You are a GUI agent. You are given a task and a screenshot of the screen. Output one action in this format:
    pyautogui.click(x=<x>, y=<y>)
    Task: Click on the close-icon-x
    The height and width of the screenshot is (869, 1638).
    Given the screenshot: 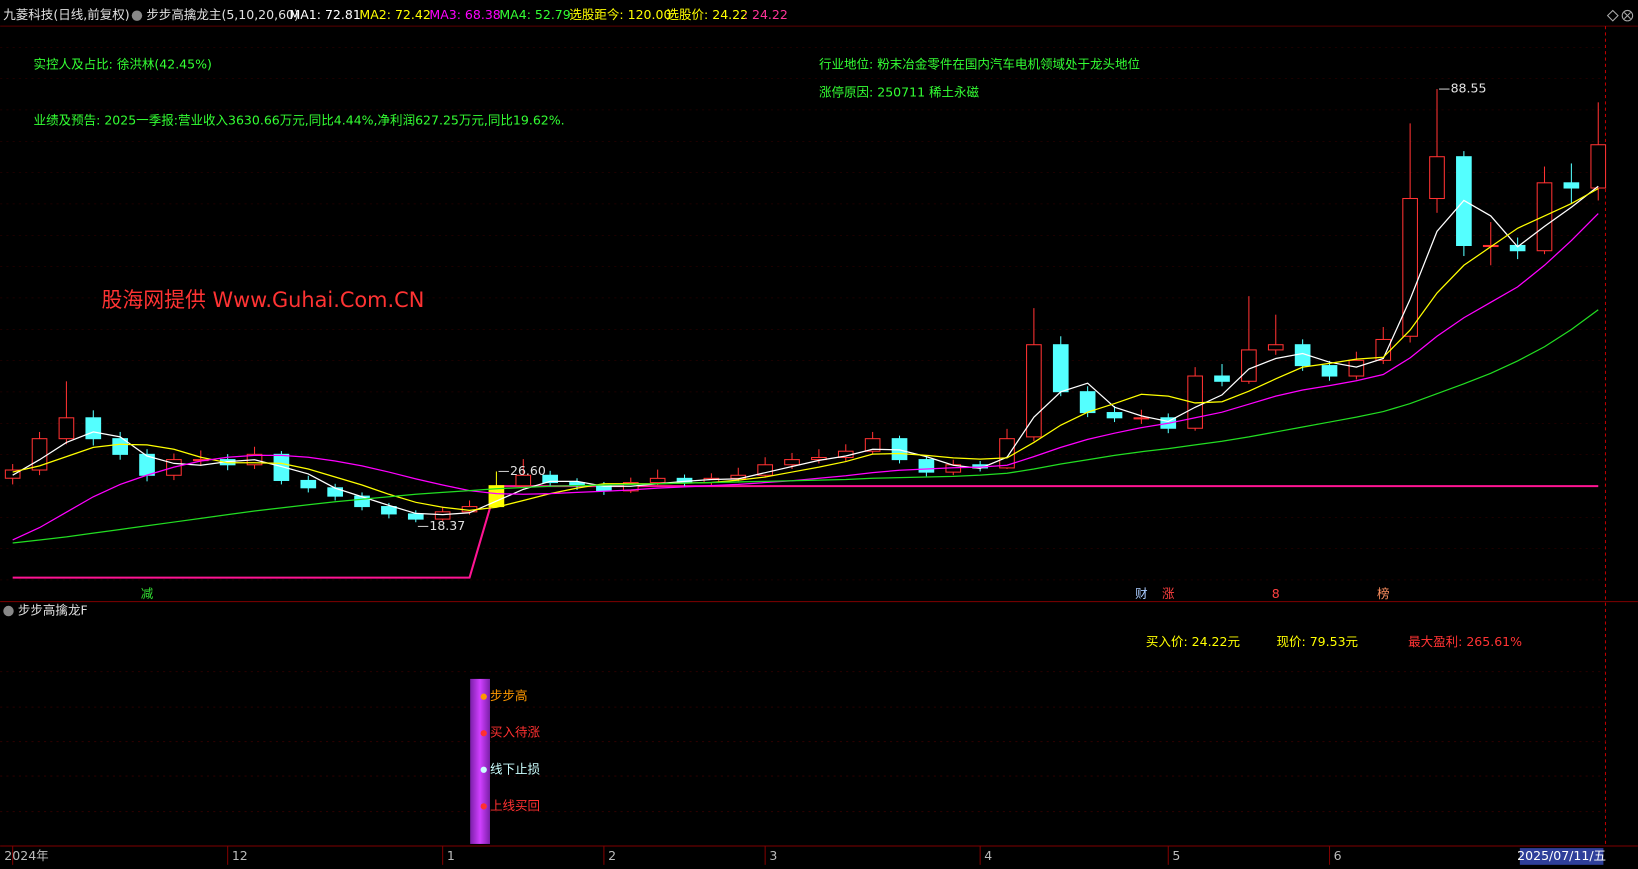 What is the action you would take?
    pyautogui.click(x=1627, y=16)
    